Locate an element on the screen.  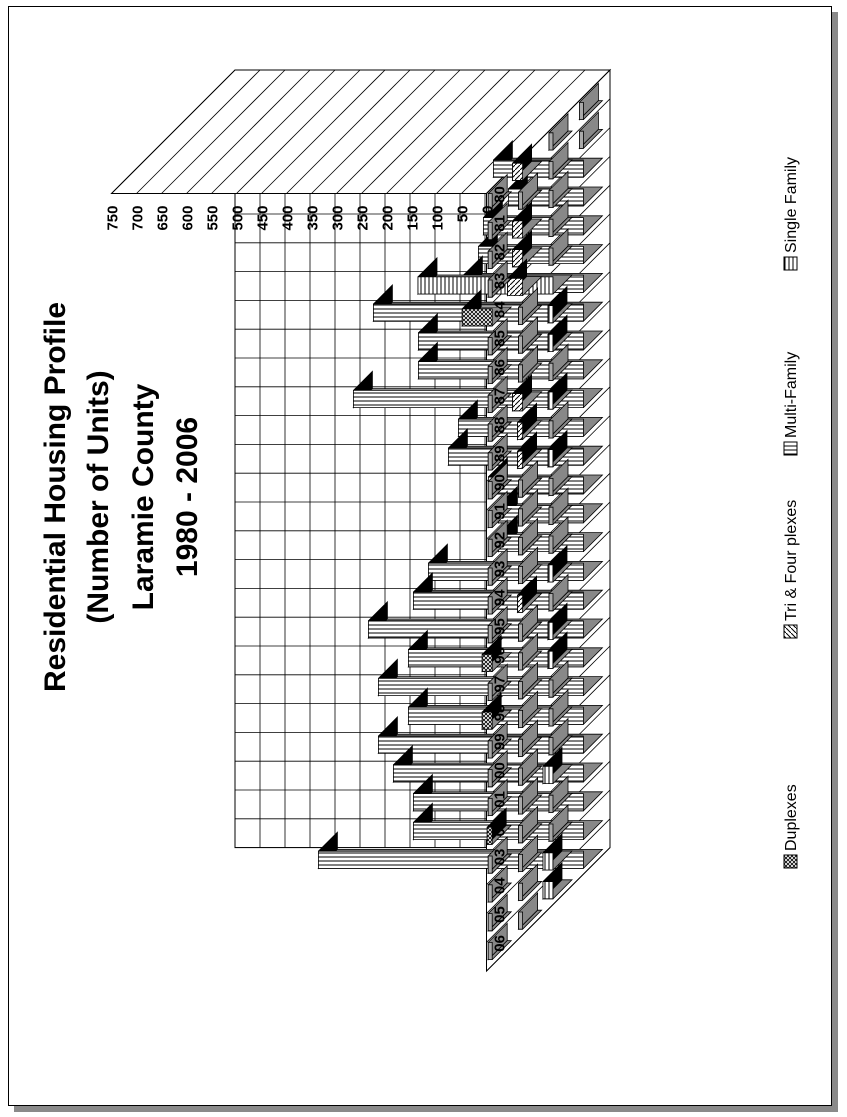
legend-item-multi-family: Multi-Family is located at coordinates (791, 404).